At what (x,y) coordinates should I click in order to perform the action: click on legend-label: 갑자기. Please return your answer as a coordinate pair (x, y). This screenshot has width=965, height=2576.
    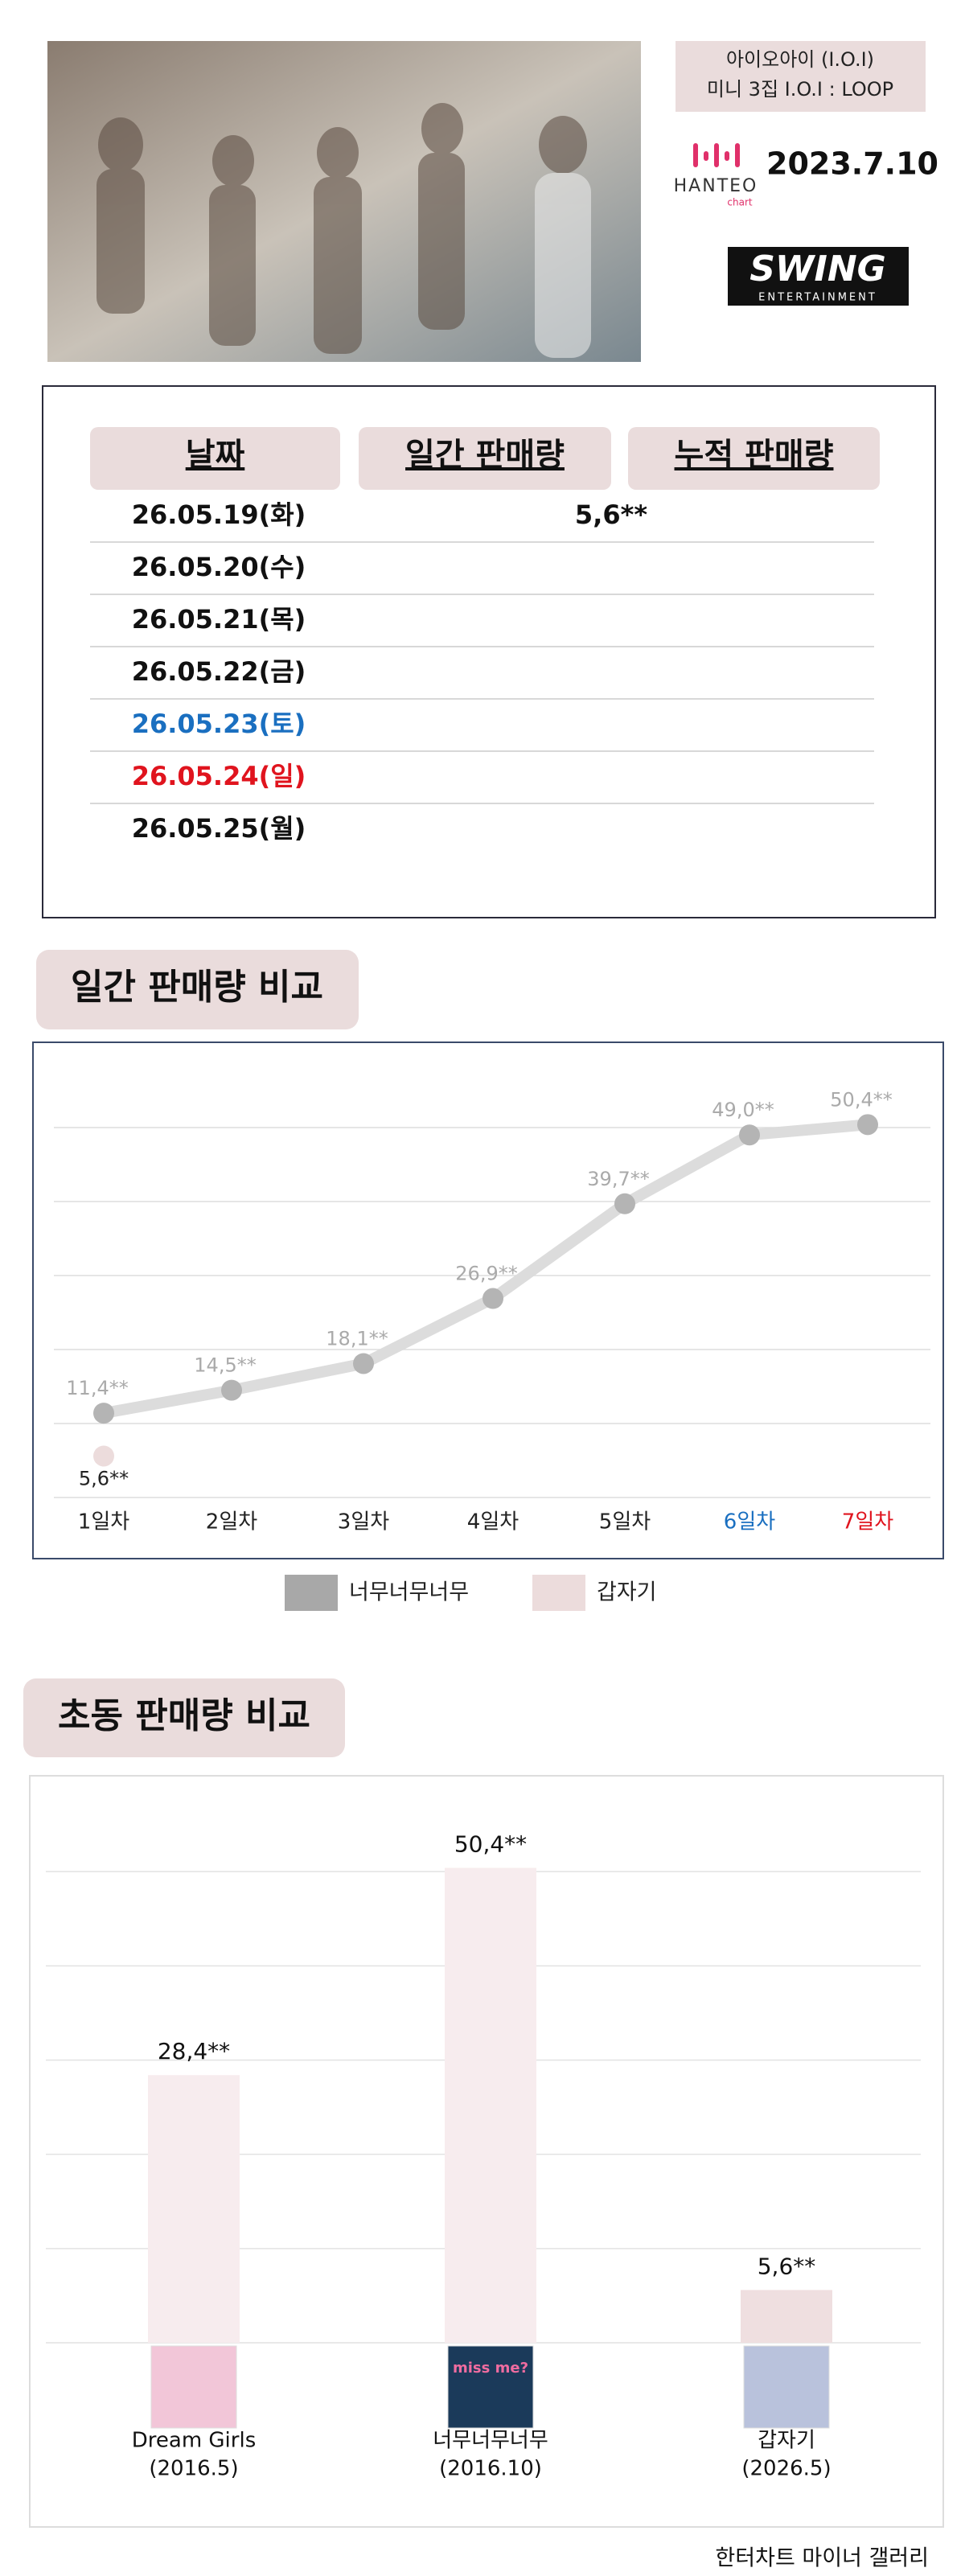
    Looking at the image, I should click on (627, 1592).